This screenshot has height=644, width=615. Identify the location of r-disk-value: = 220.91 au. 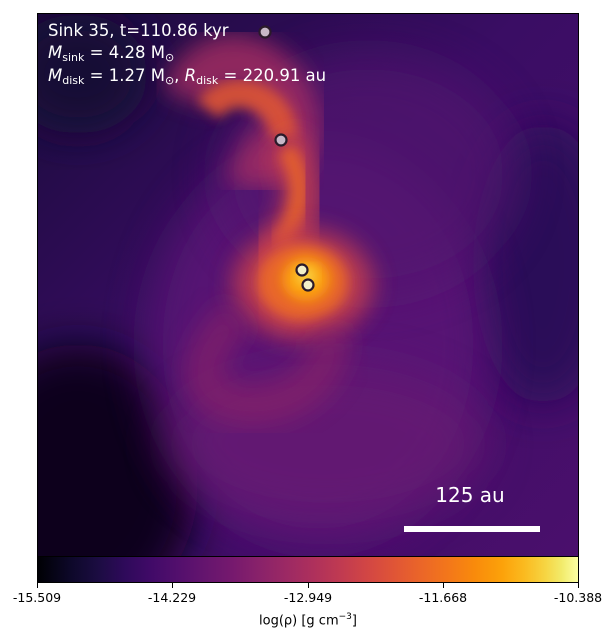
(272, 75).